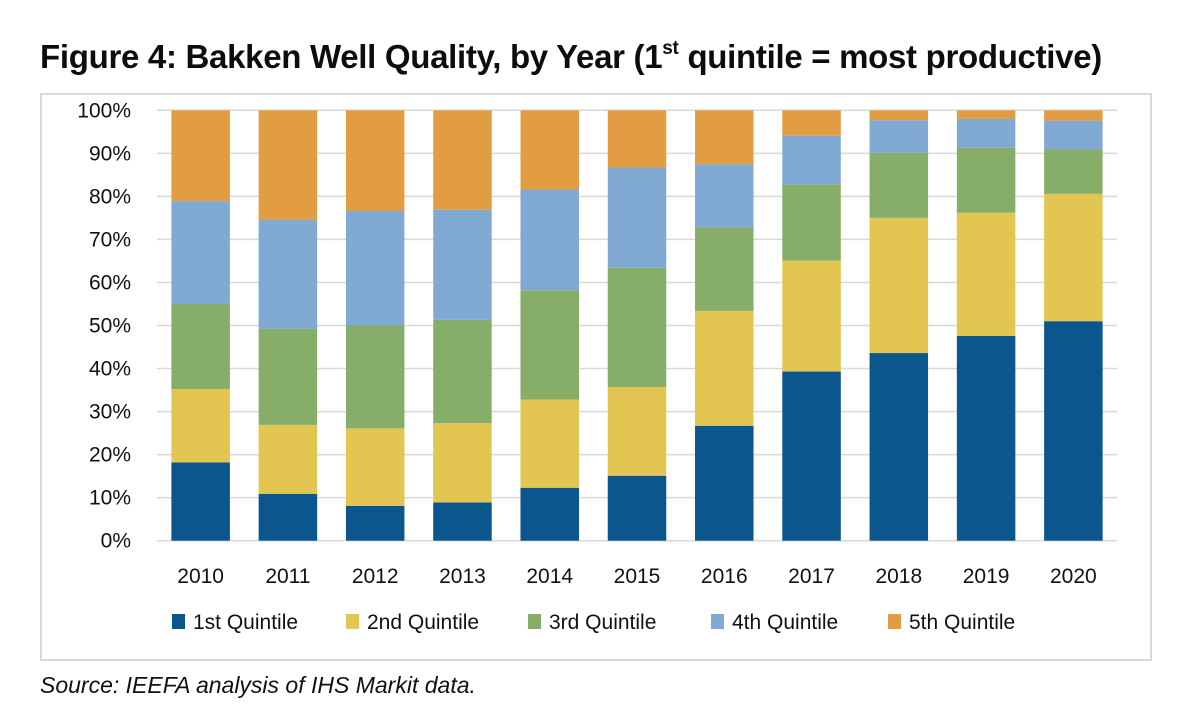 Image resolution: width=1204 pixels, height=722 pixels. Describe the element at coordinates (287, 576) in the screenshot. I see `x-tick-label: 2011` at that location.